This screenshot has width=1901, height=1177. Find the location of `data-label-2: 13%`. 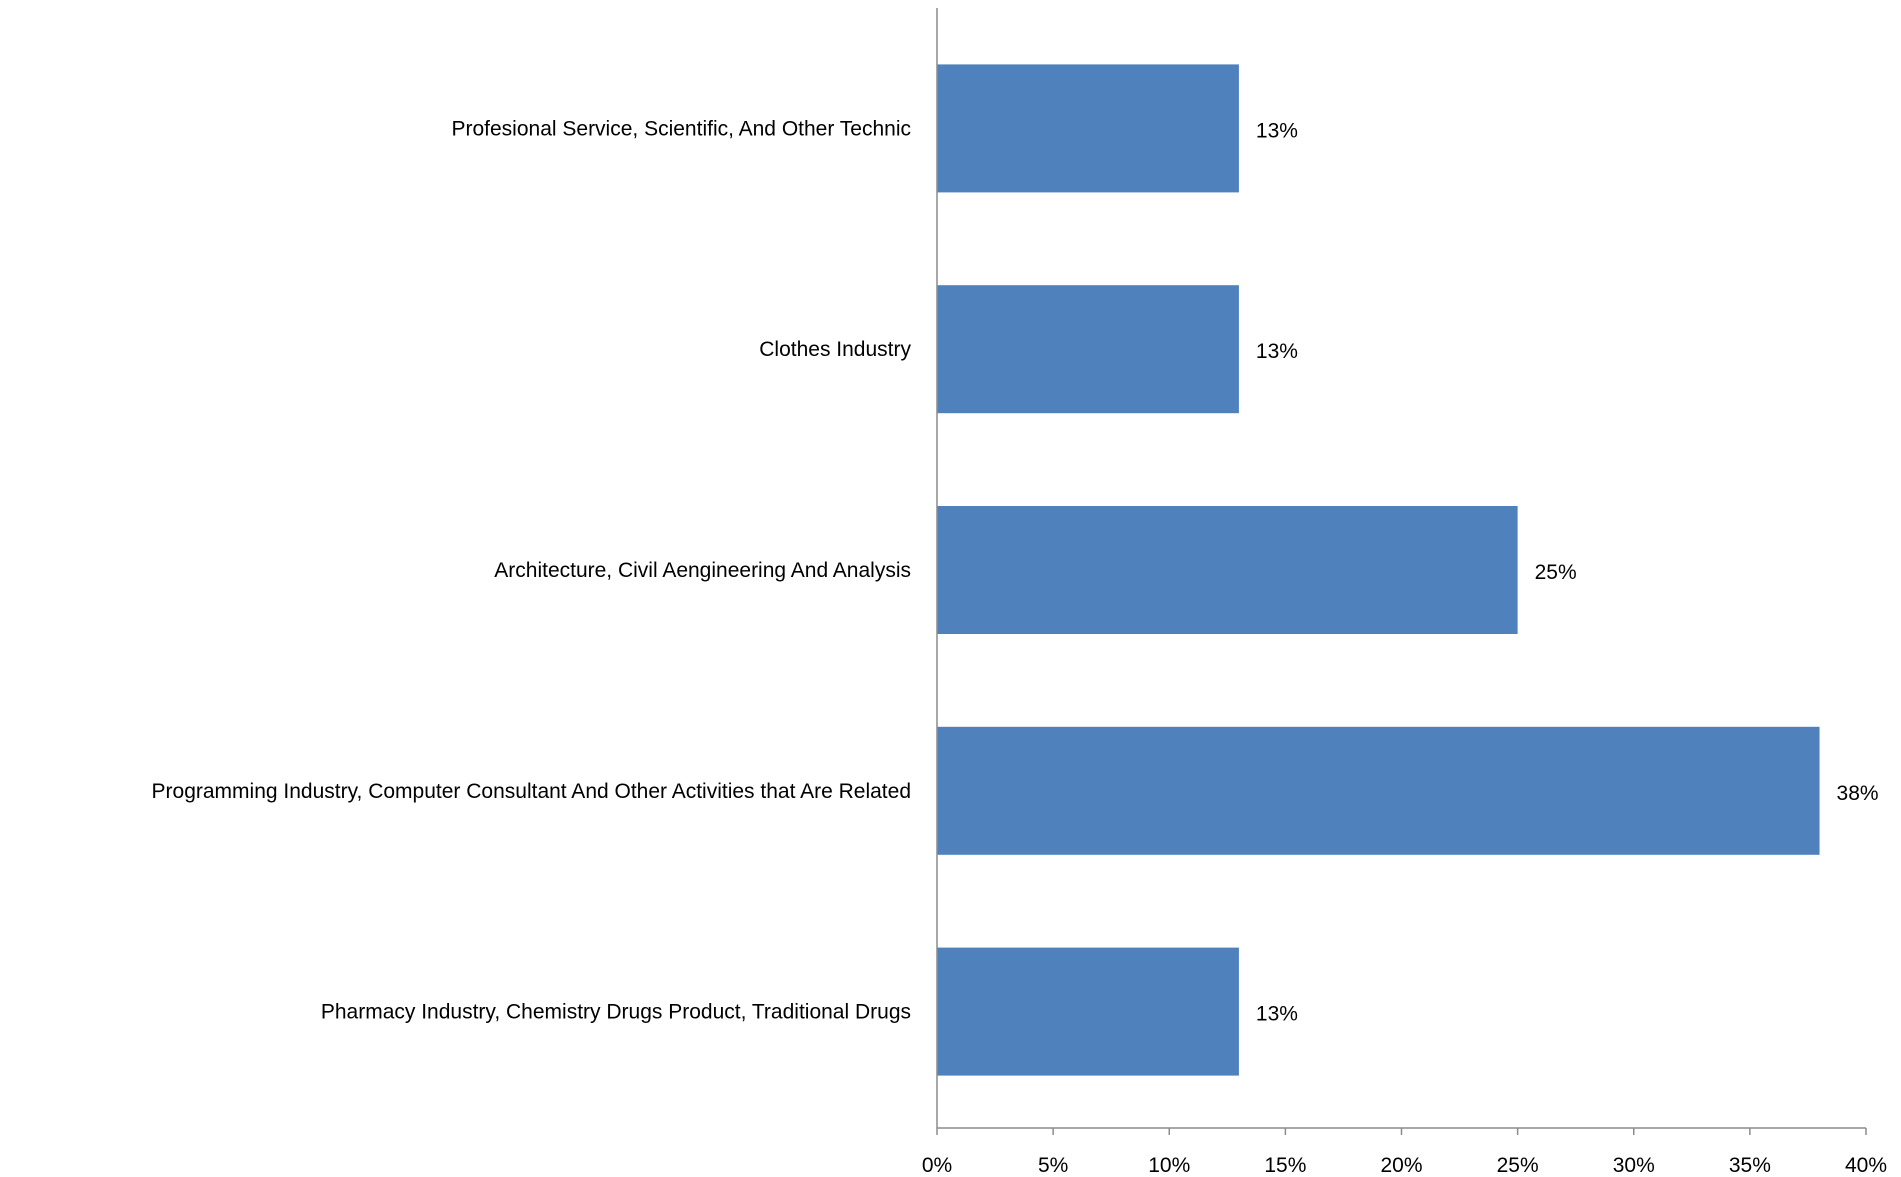

data-label-2: 13% is located at coordinates (1277, 351).